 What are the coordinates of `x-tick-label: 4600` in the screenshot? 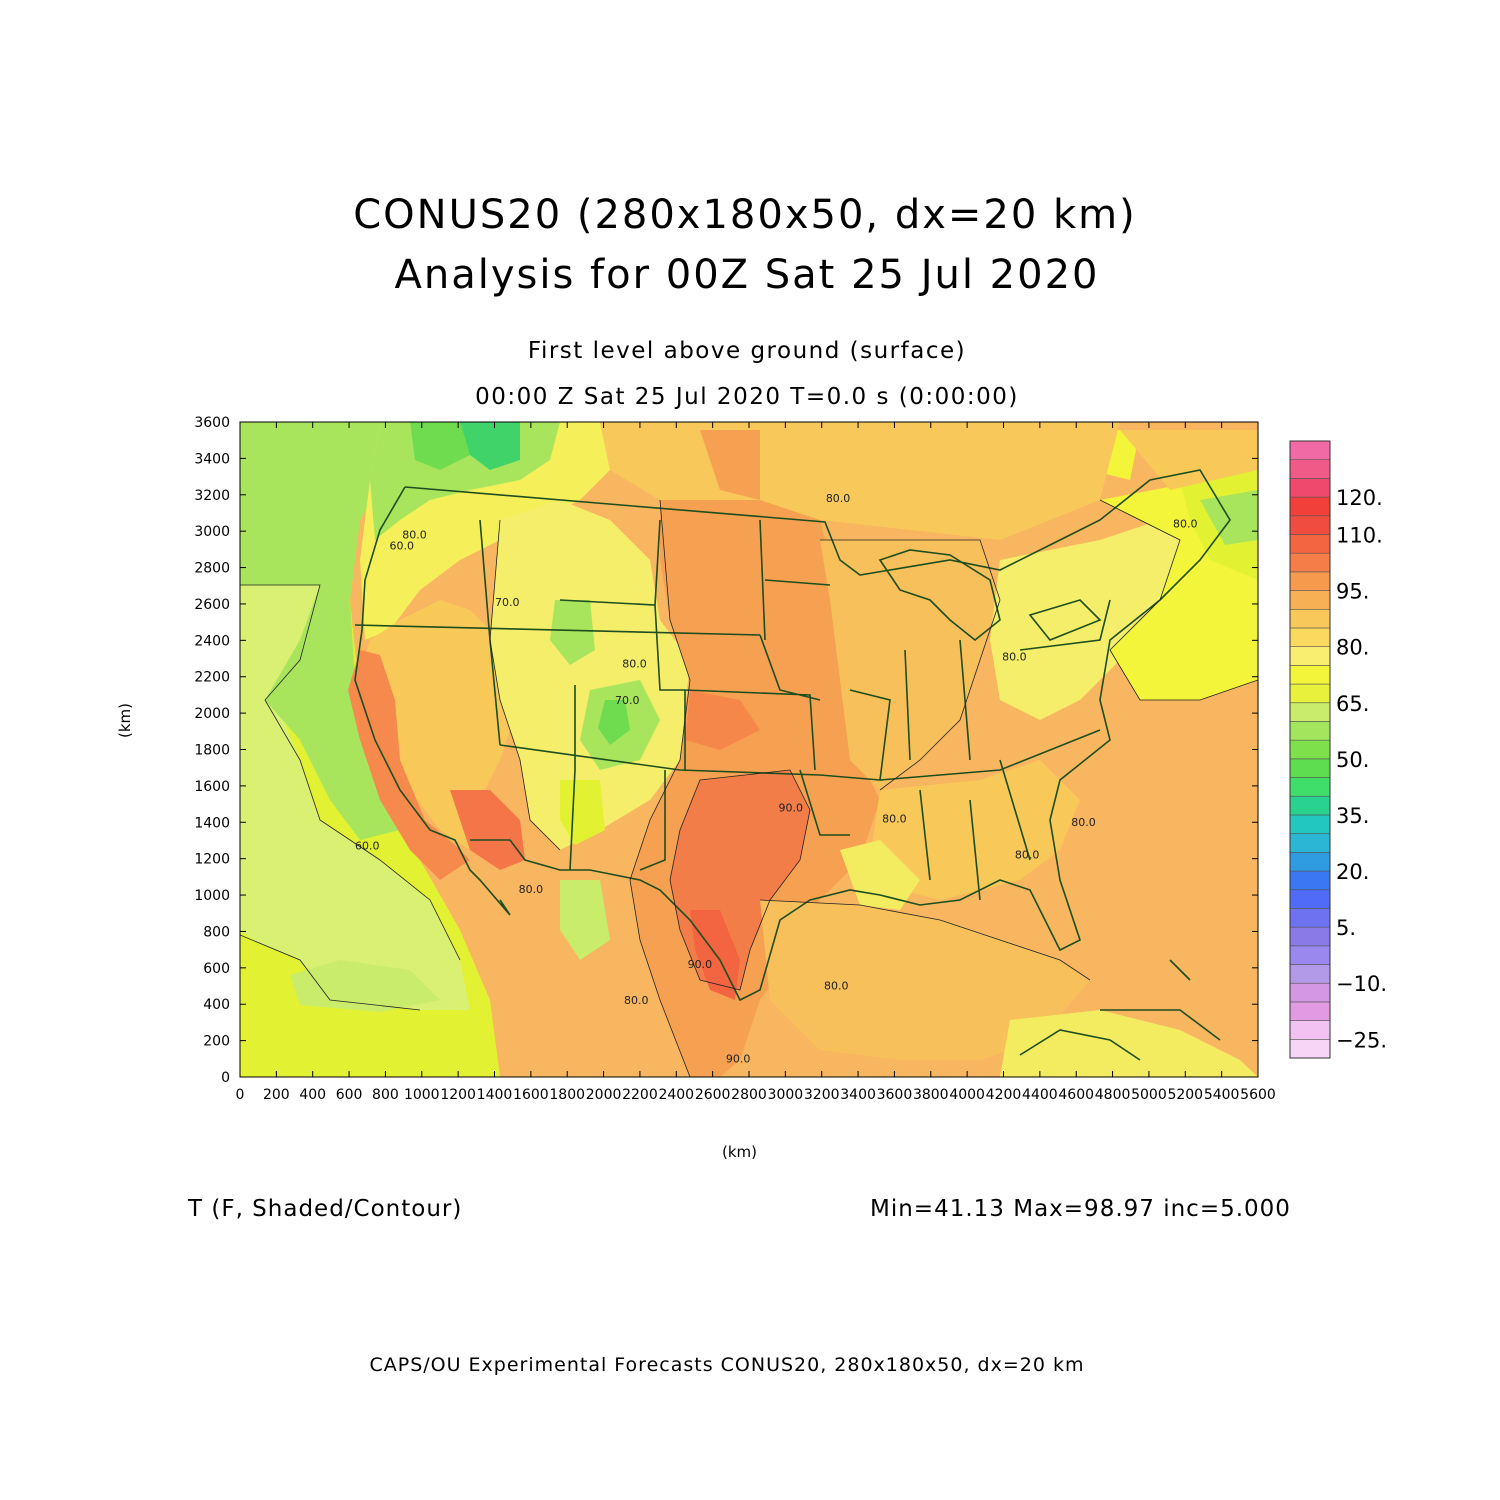 It's located at (1076, 1095).